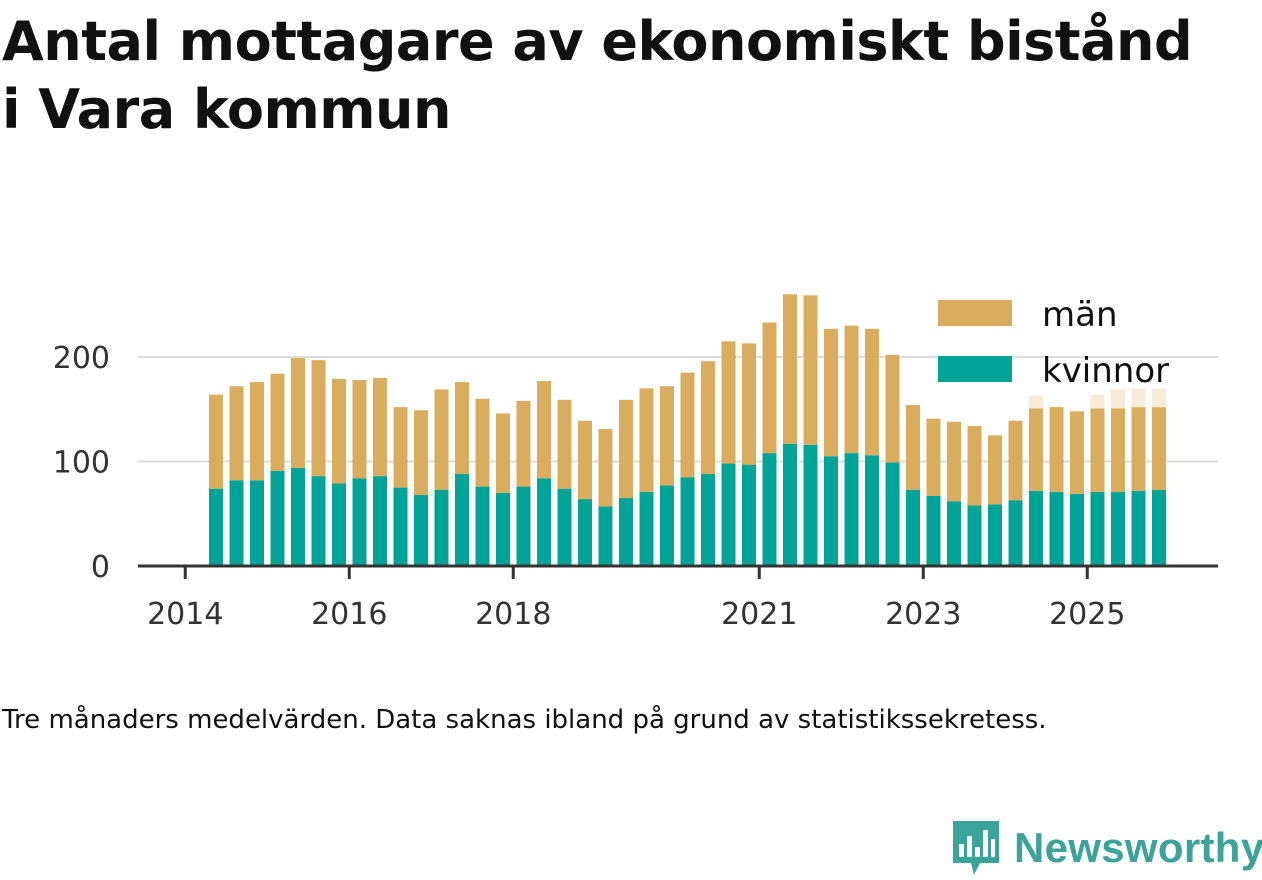 The width and height of the screenshot is (1262, 880). I want to click on newsworthy-logo-icon, so click(976, 848).